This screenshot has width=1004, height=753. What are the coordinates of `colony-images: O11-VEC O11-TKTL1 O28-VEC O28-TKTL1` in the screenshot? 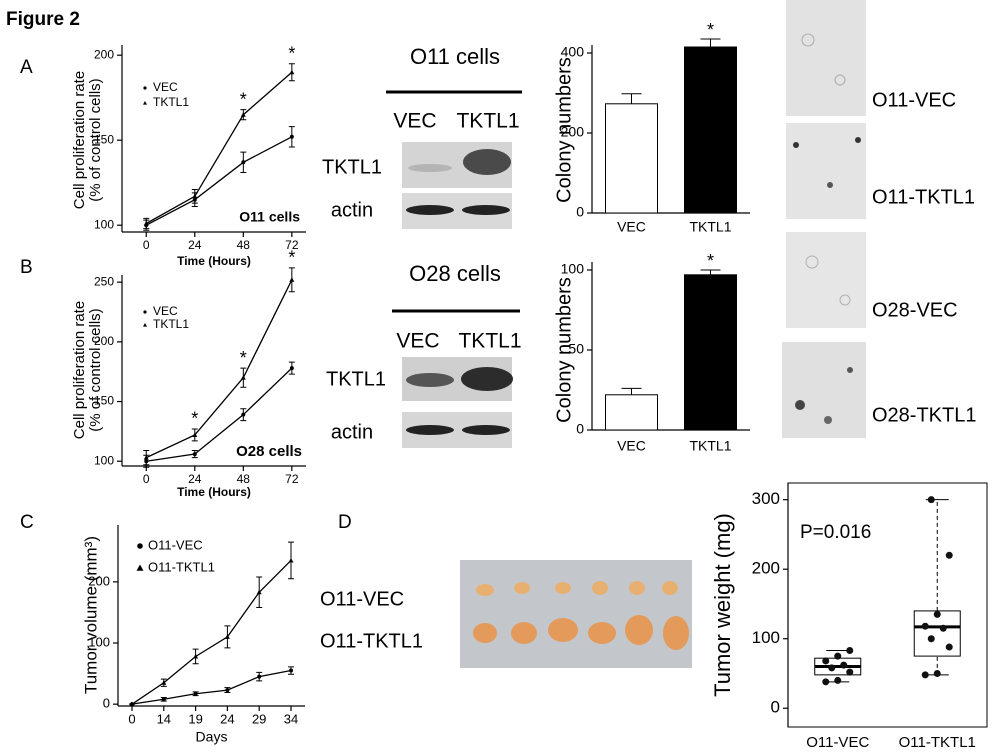 It's located at (879, 219).